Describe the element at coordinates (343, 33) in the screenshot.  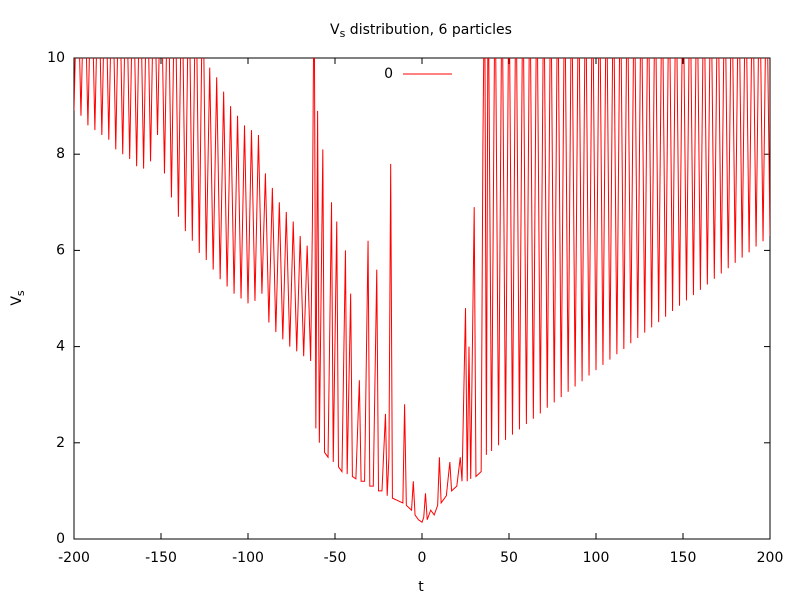
I see `title-subscript: s` at that location.